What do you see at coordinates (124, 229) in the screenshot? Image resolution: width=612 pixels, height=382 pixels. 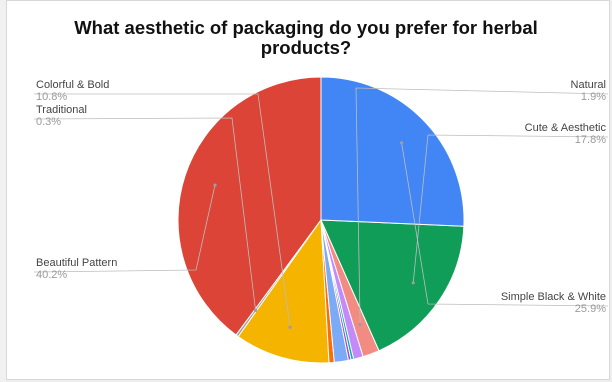 I see `leader-line-beautiful-pattern` at bounding box center [124, 229].